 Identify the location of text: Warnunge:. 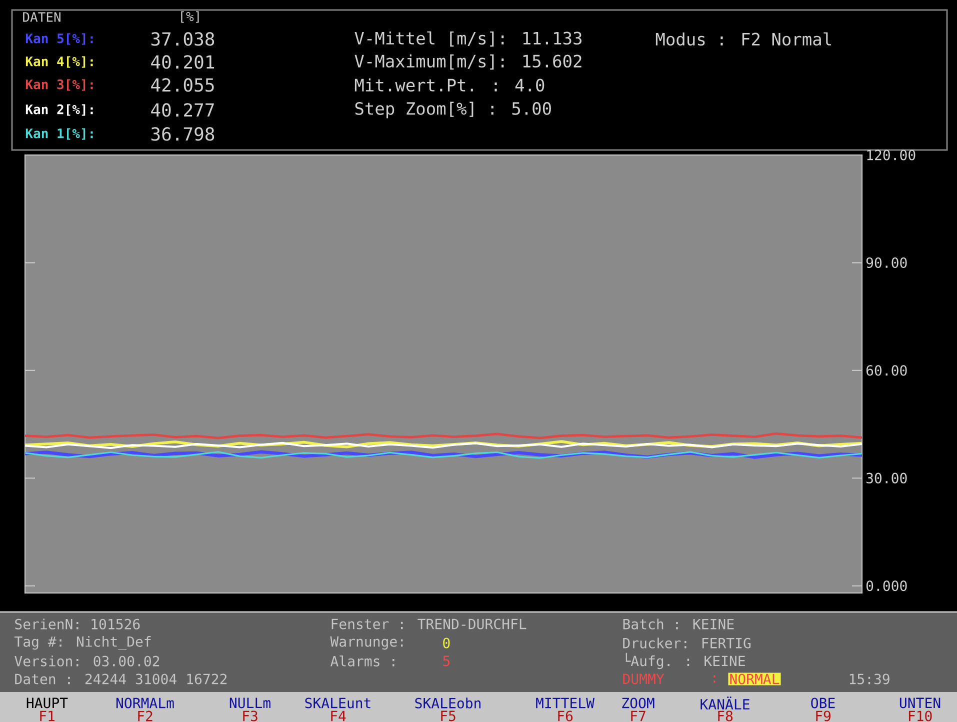
(366, 643).